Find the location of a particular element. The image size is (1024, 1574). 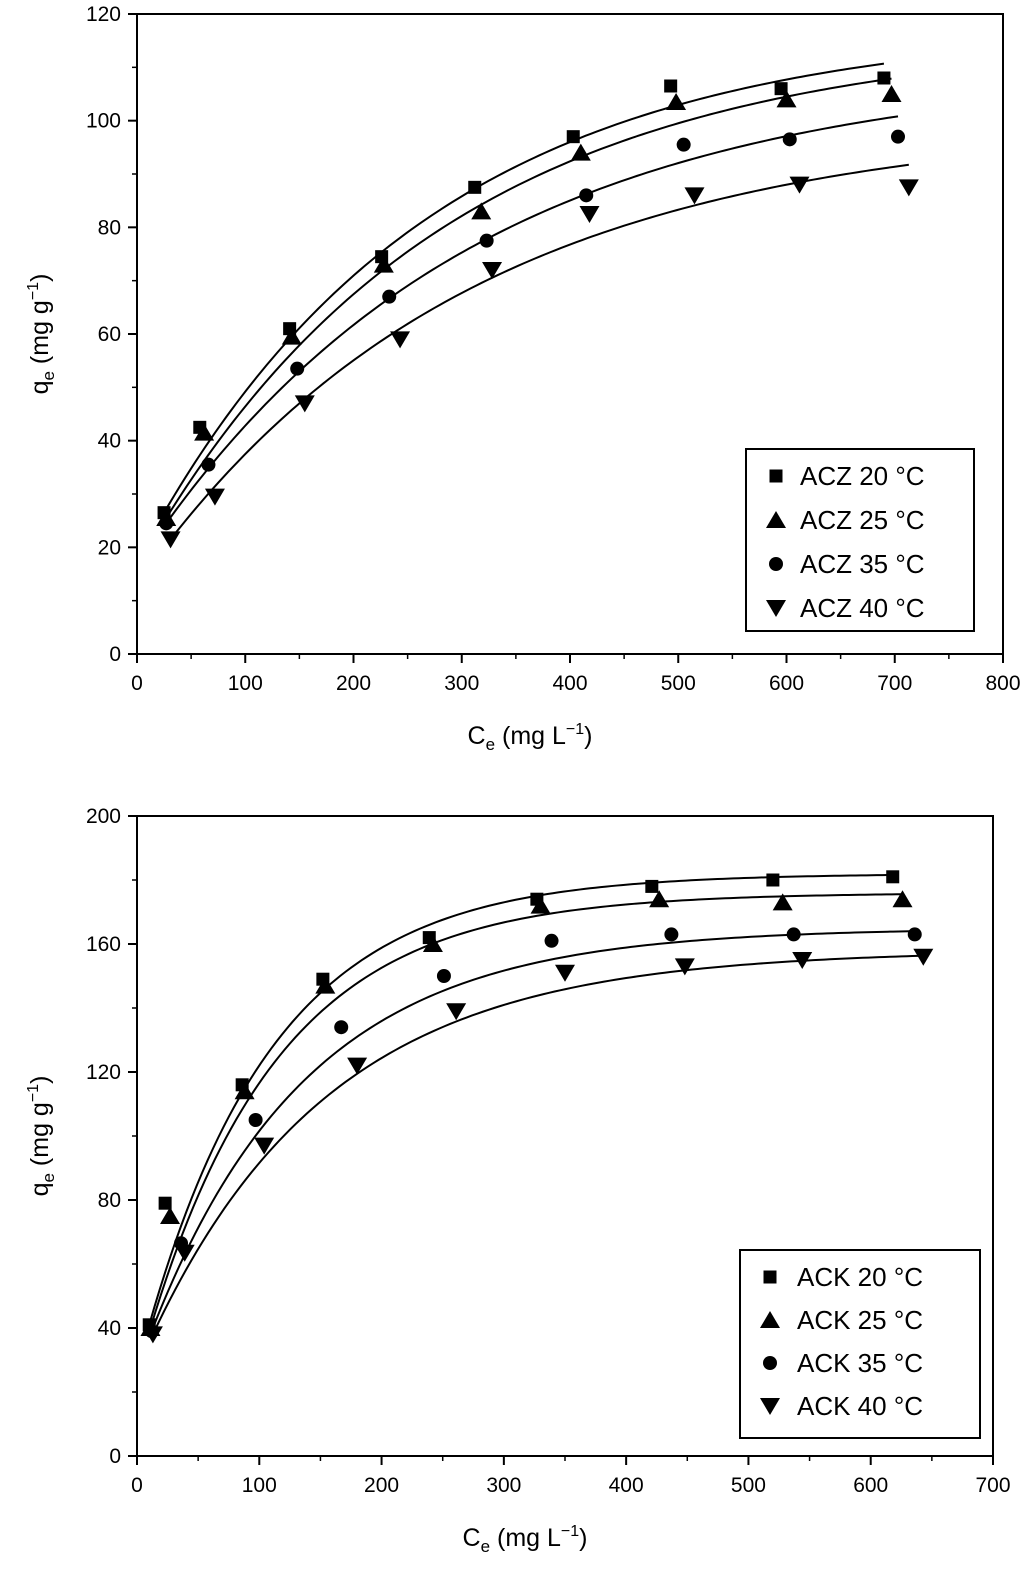

y-axis-ticks: 0 20 40 60 80 100 120 is located at coordinates (111, 334).